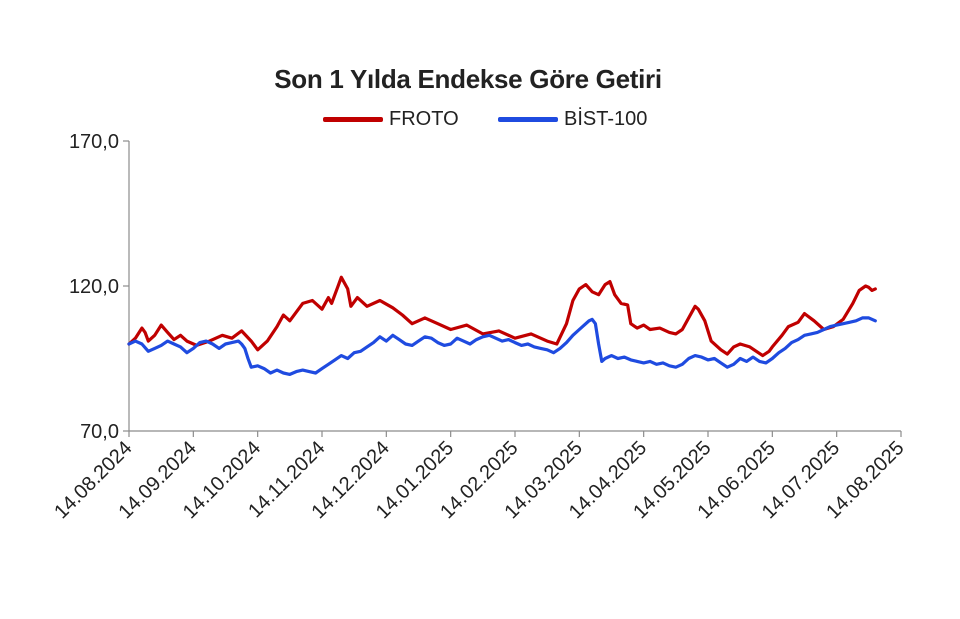 The image size is (960, 619). I want to click on legend-item-bist100: BİST-100, so click(572, 119).